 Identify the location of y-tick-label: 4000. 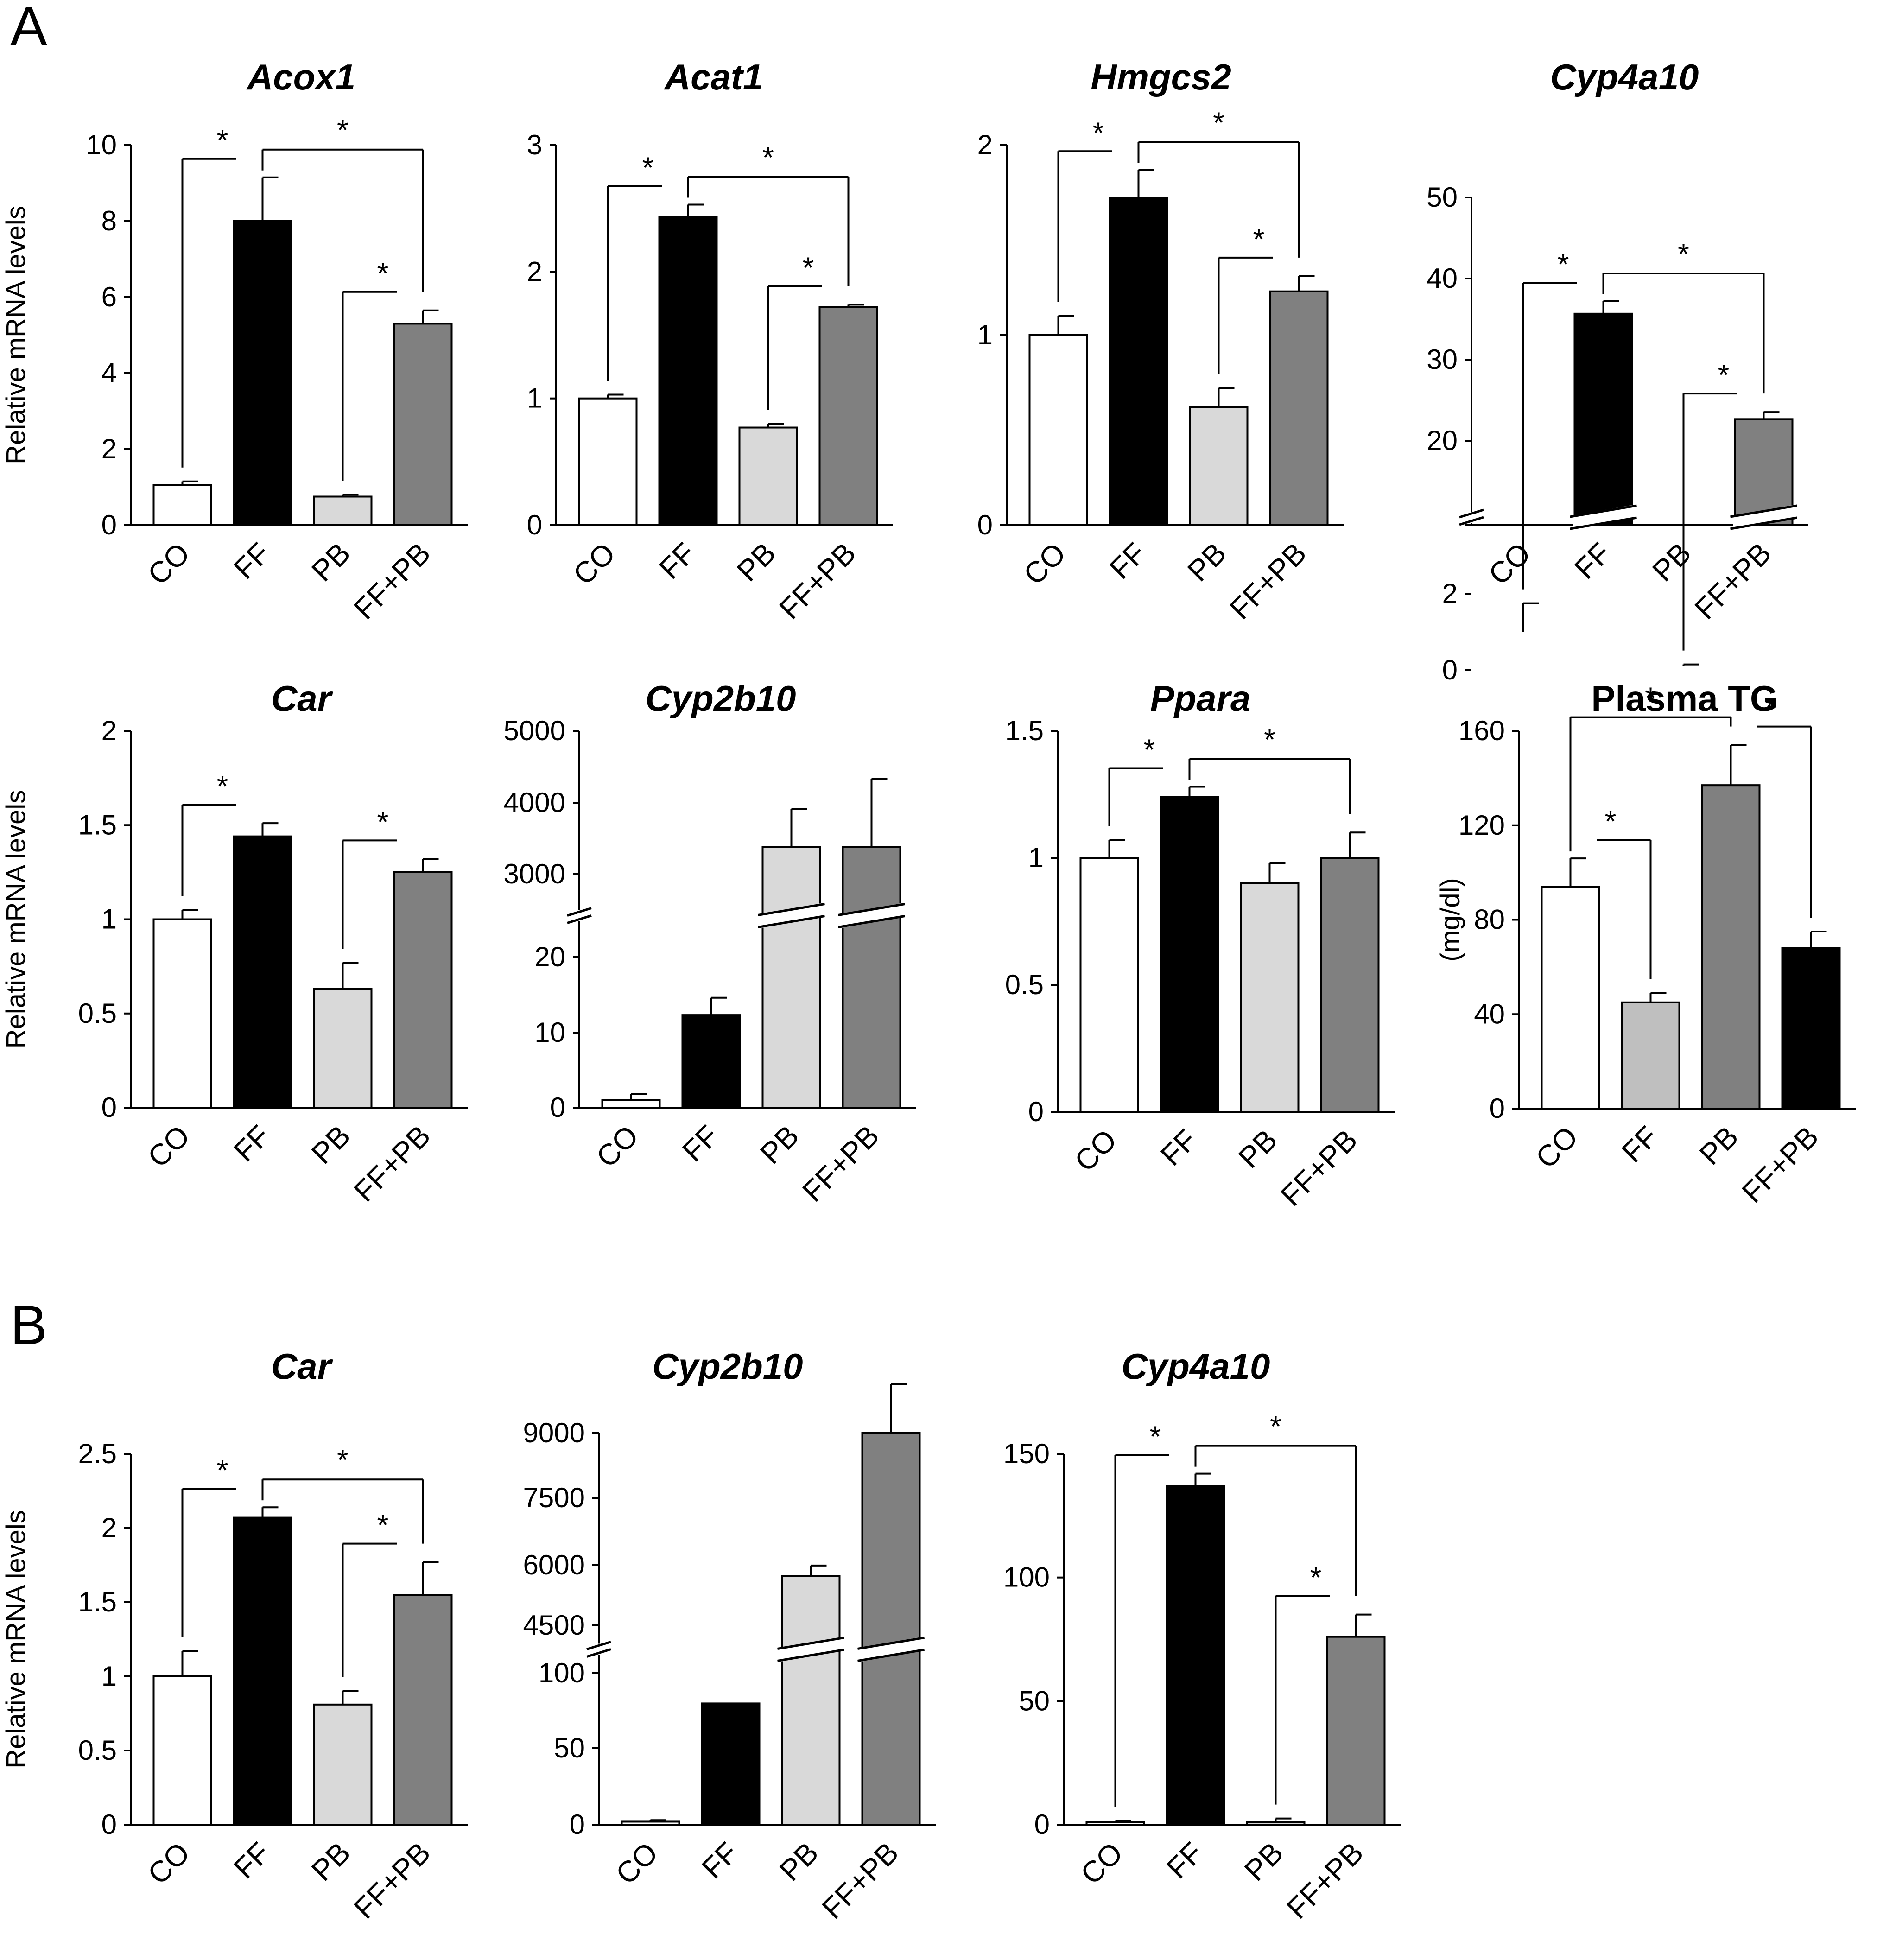
(535, 802).